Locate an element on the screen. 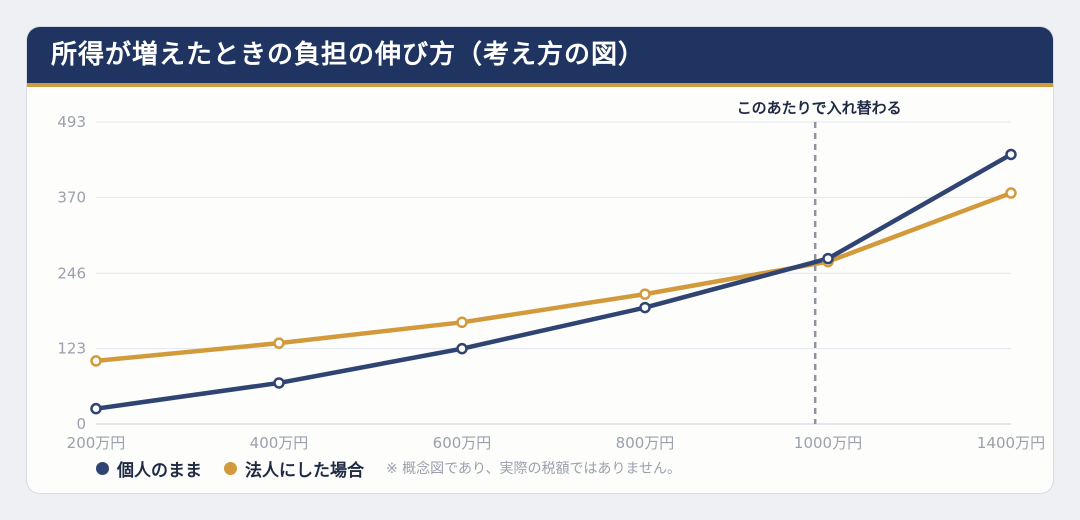 The height and width of the screenshot is (520, 1080). x-tick-label: 1000万円 is located at coordinates (828, 443).